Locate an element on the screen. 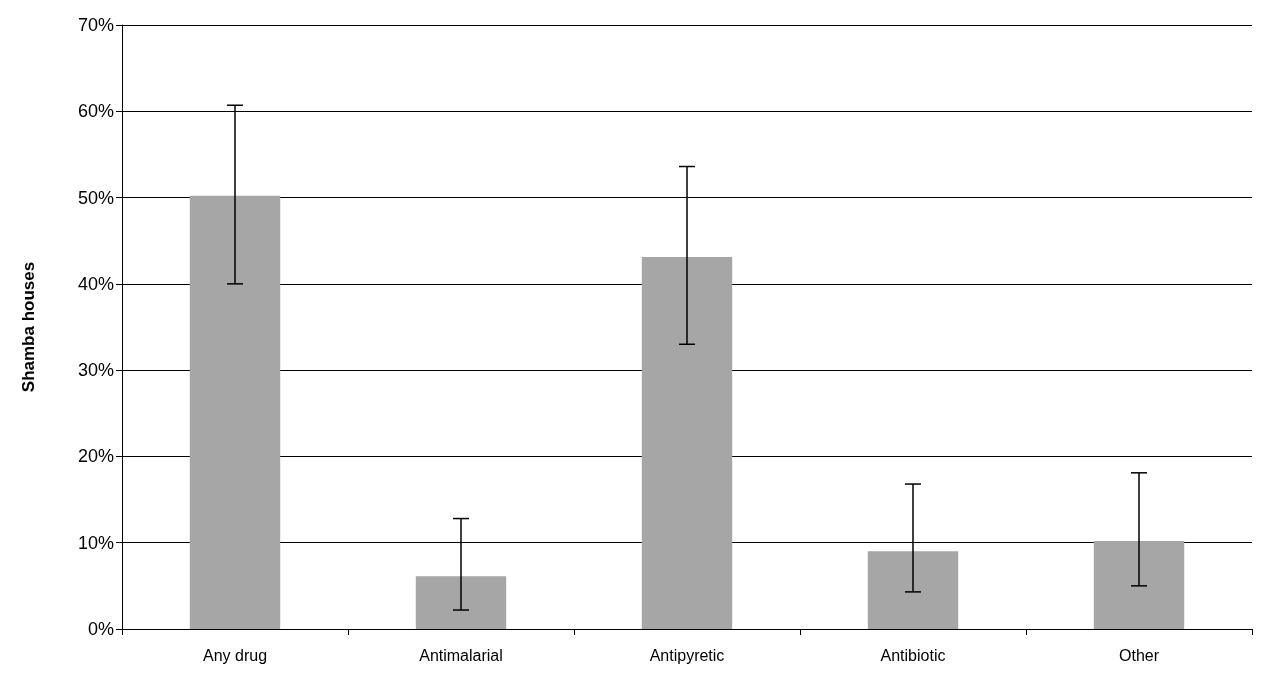  y-tick-label: 0% is located at coordinates (100, 629).